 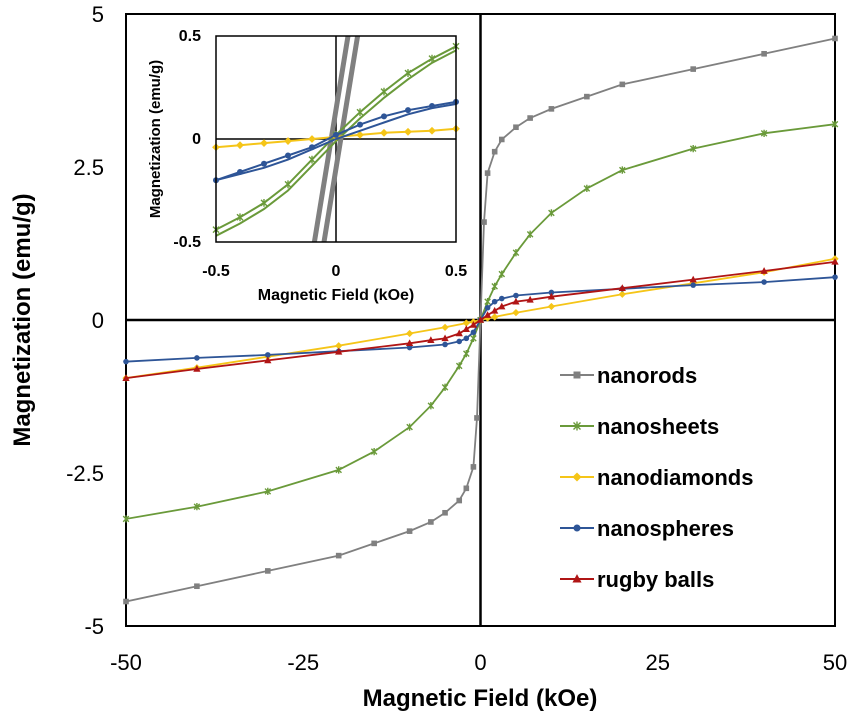 I want to click on legend-item-nanosheets: nanosheets, so click(x=639, y=426).